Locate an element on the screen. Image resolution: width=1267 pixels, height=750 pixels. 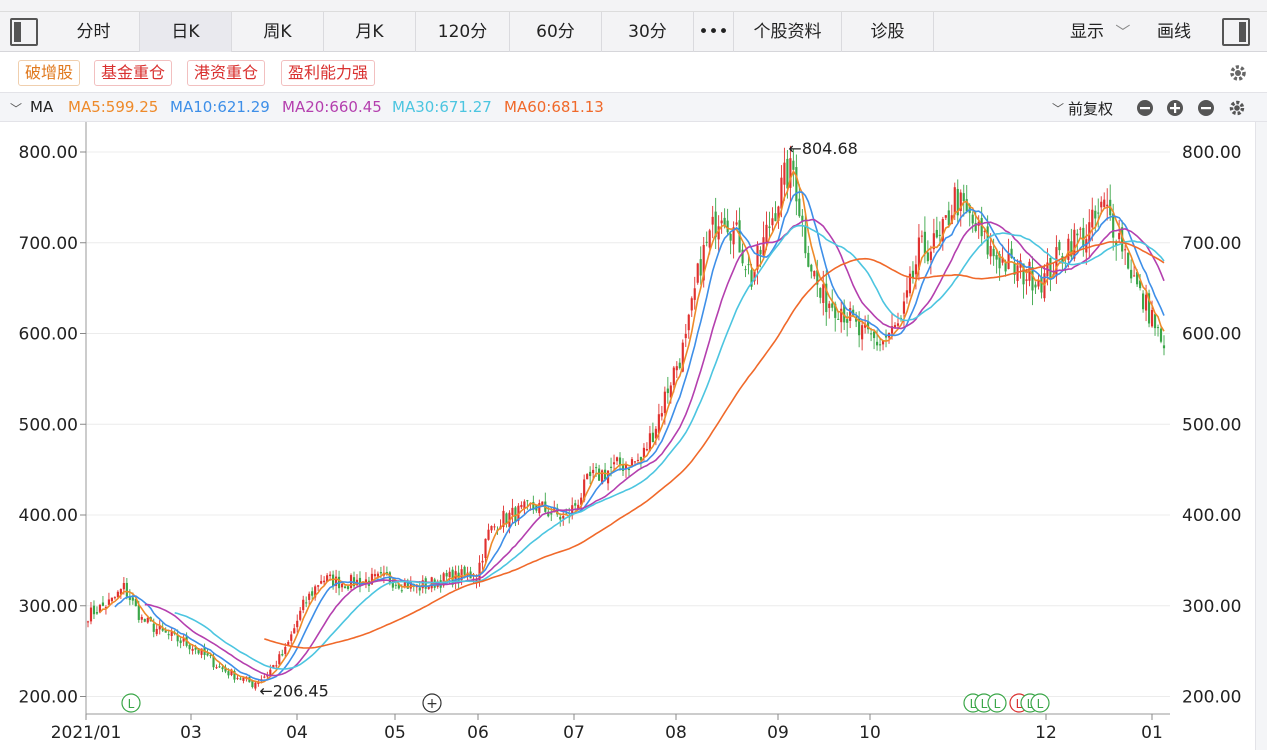
indicator-settings-gear-icon is located at coordinates (1237, 108).